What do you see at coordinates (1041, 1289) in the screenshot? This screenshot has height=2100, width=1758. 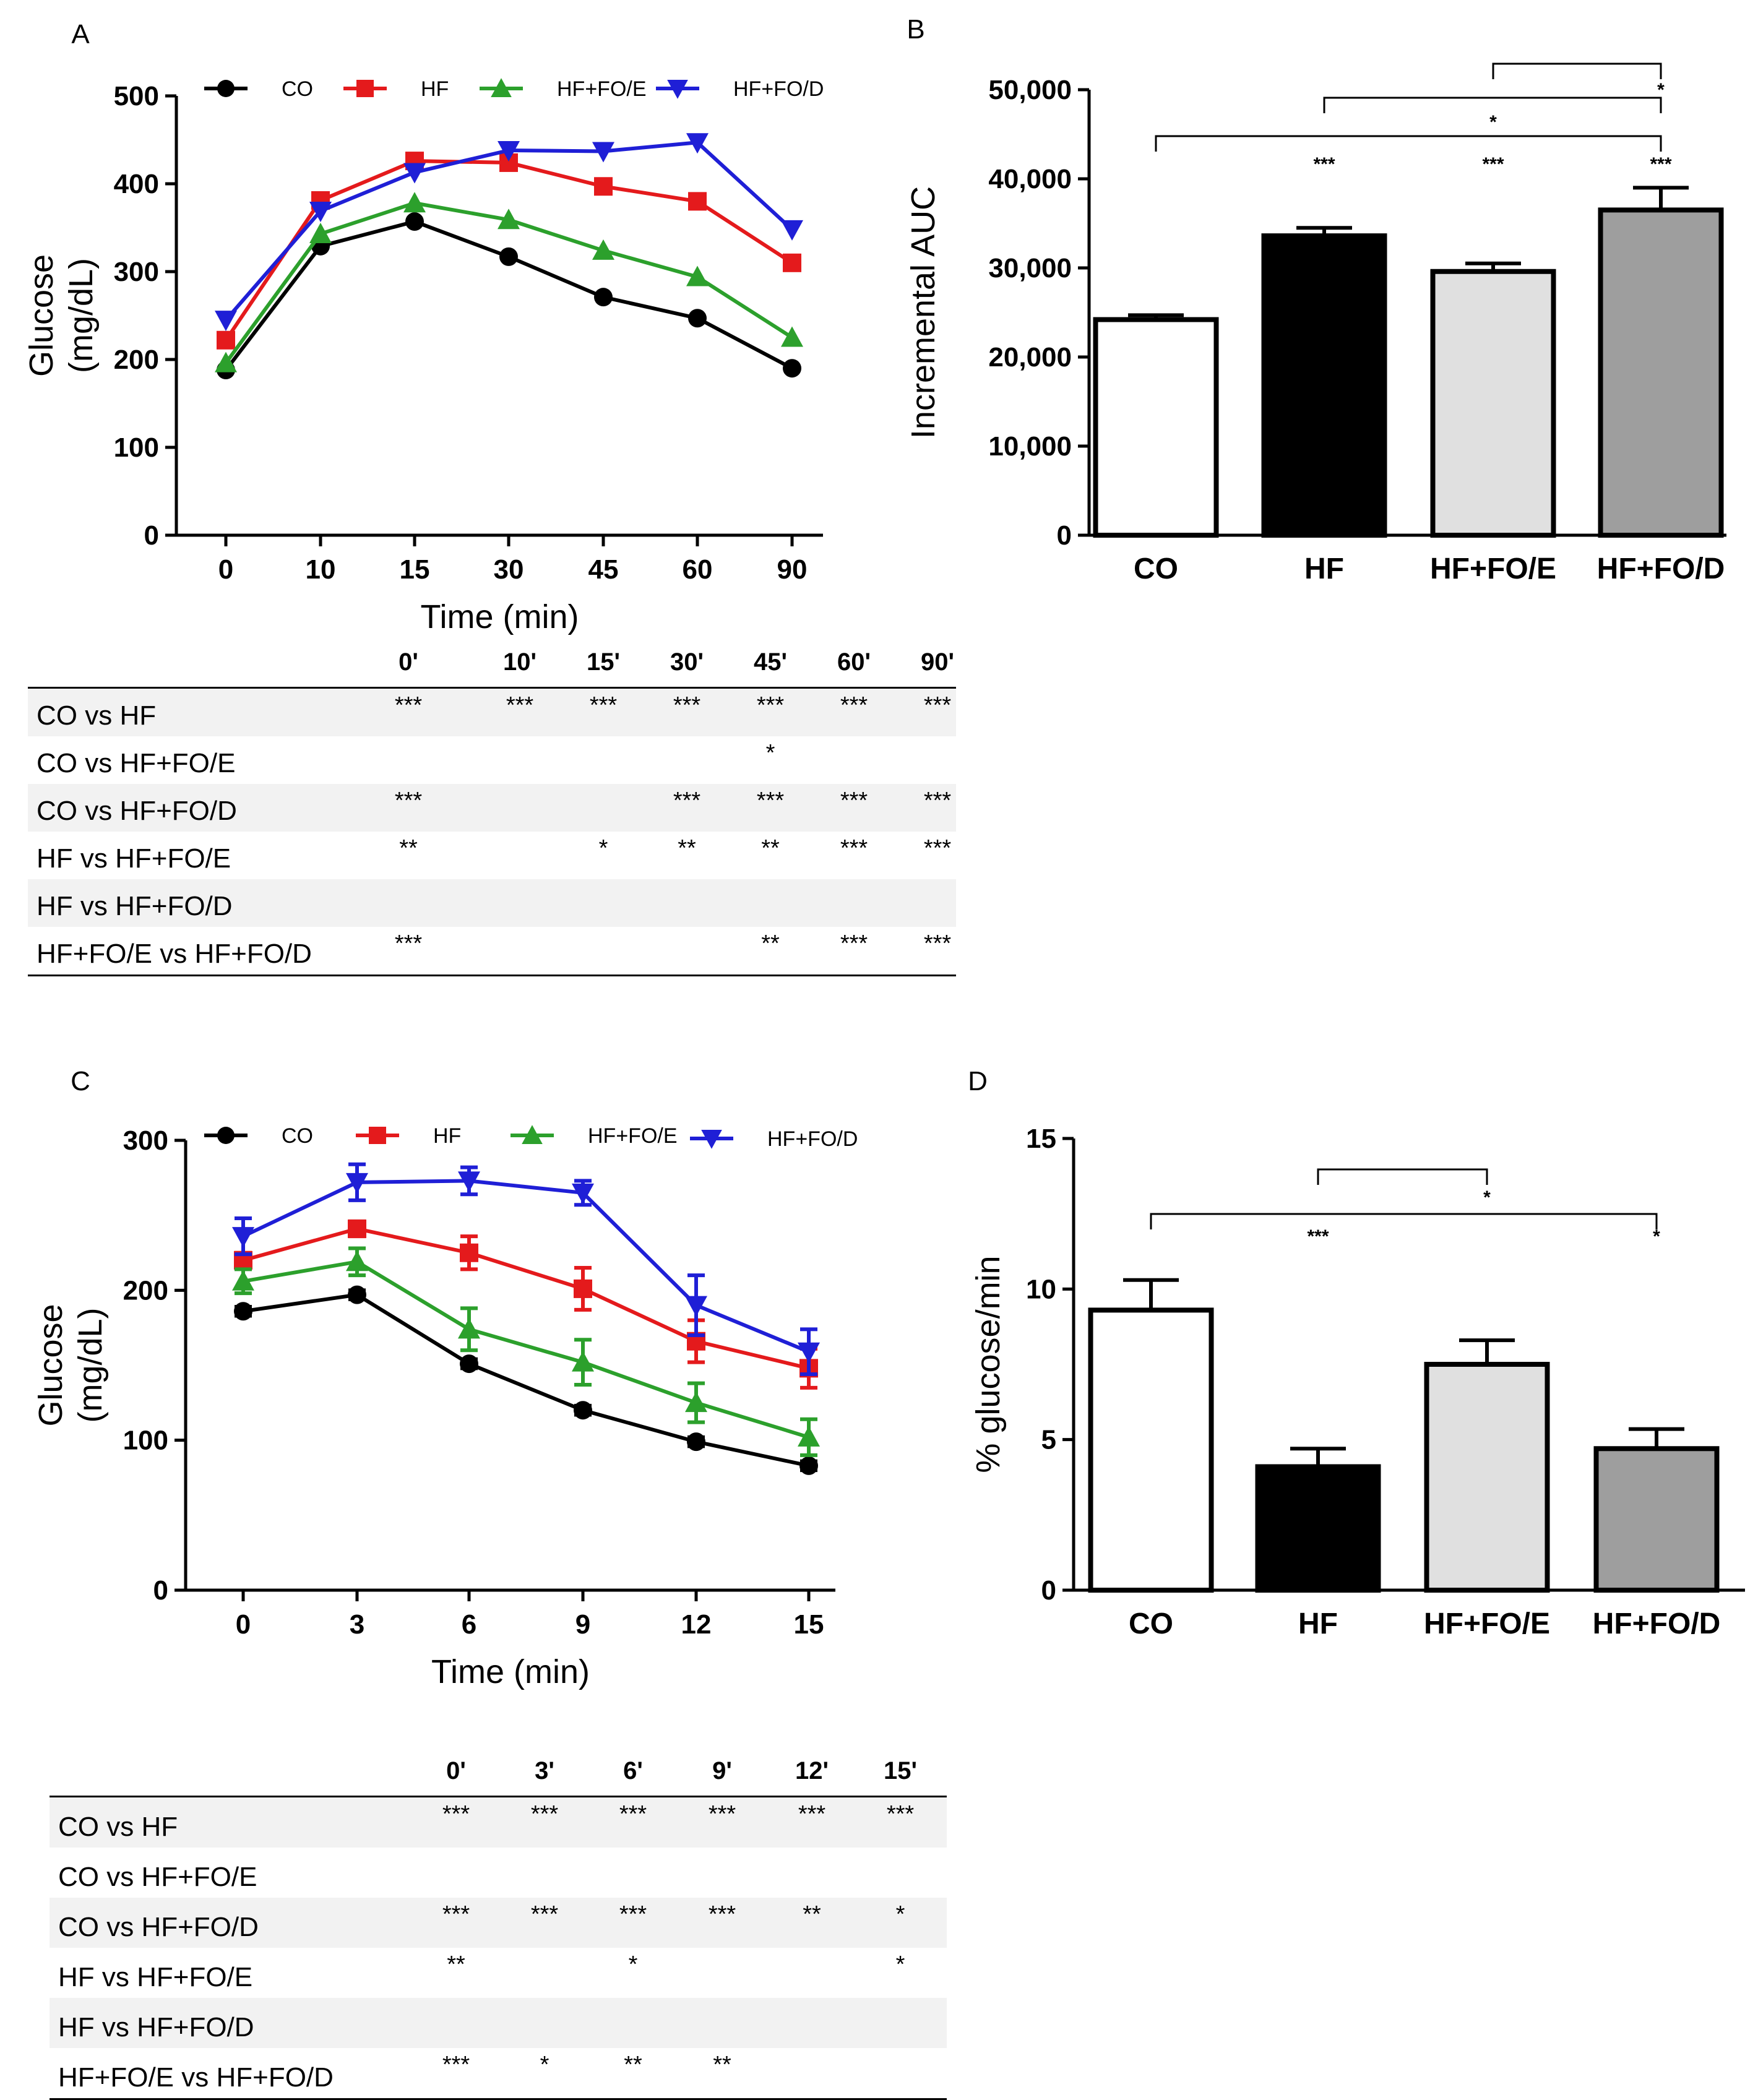 I see `y-tick-label: 10` at bounding box center [1041, 1289].